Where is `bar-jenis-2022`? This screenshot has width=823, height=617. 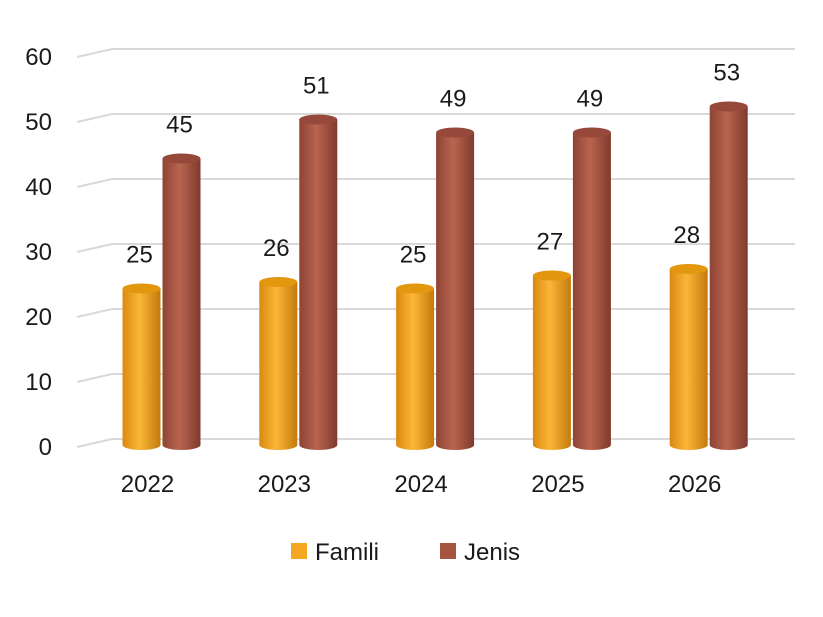 bar-jenis-2022 is located at coordinates (181, 301).